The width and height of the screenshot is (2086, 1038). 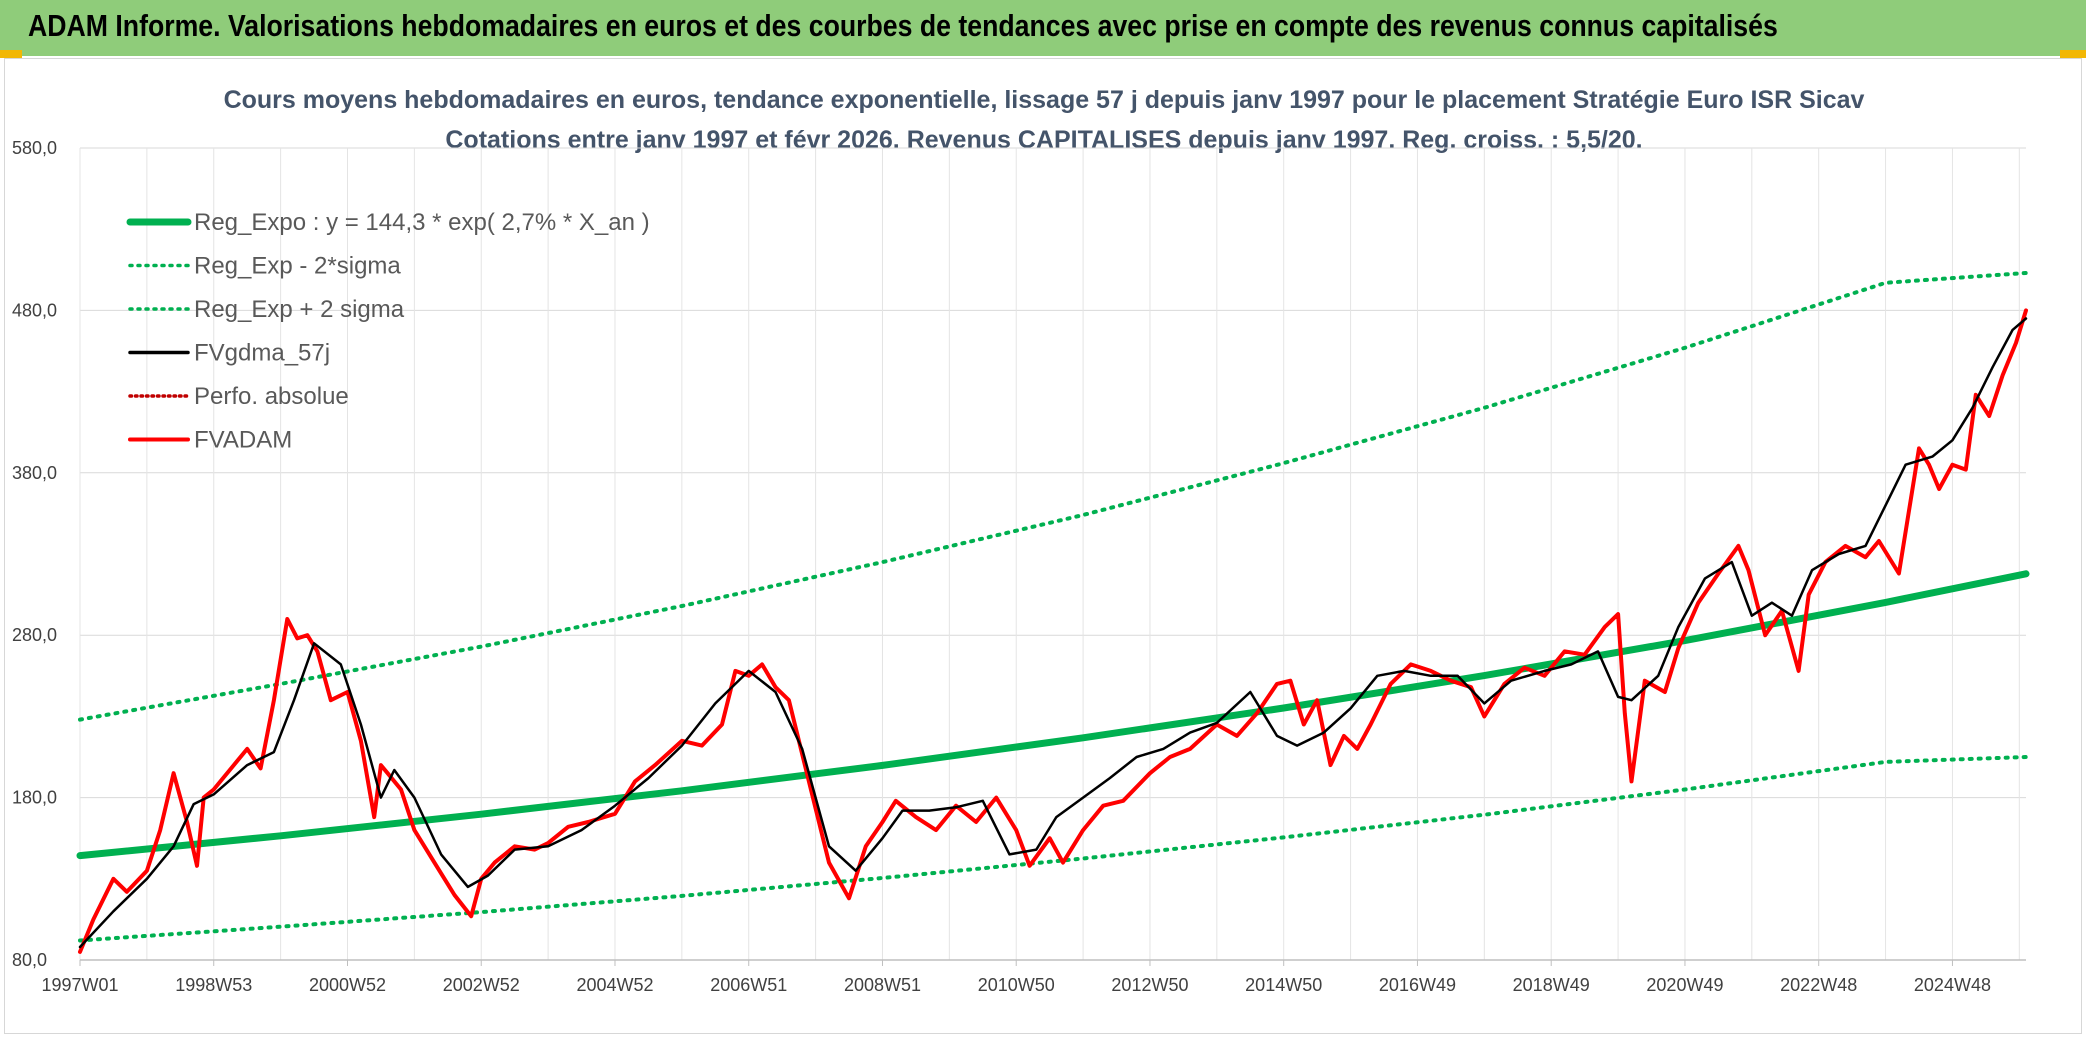 I want to click on x-tick-label: 2018W49, so click(x=1551, y=985).